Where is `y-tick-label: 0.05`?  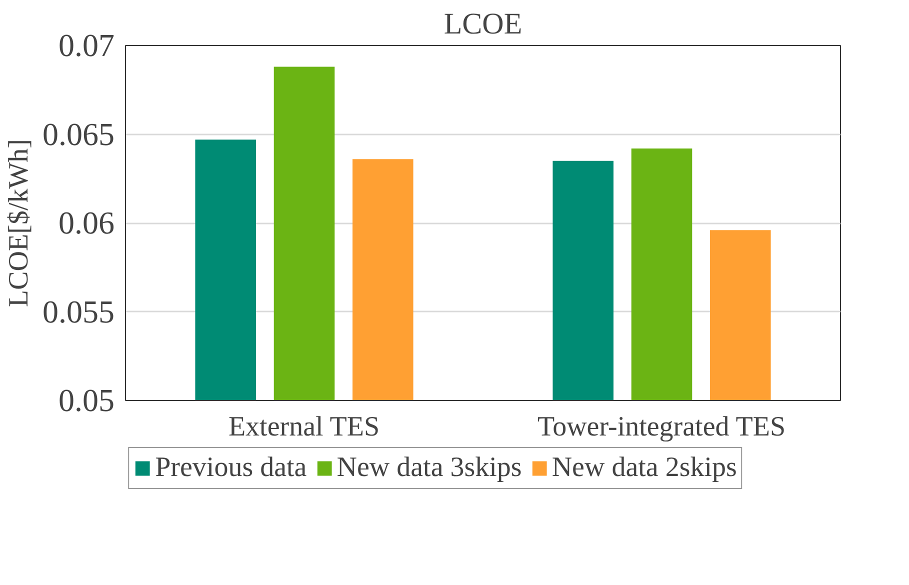 y-tick-label: 0.05 is located at coordinates (86, 400).